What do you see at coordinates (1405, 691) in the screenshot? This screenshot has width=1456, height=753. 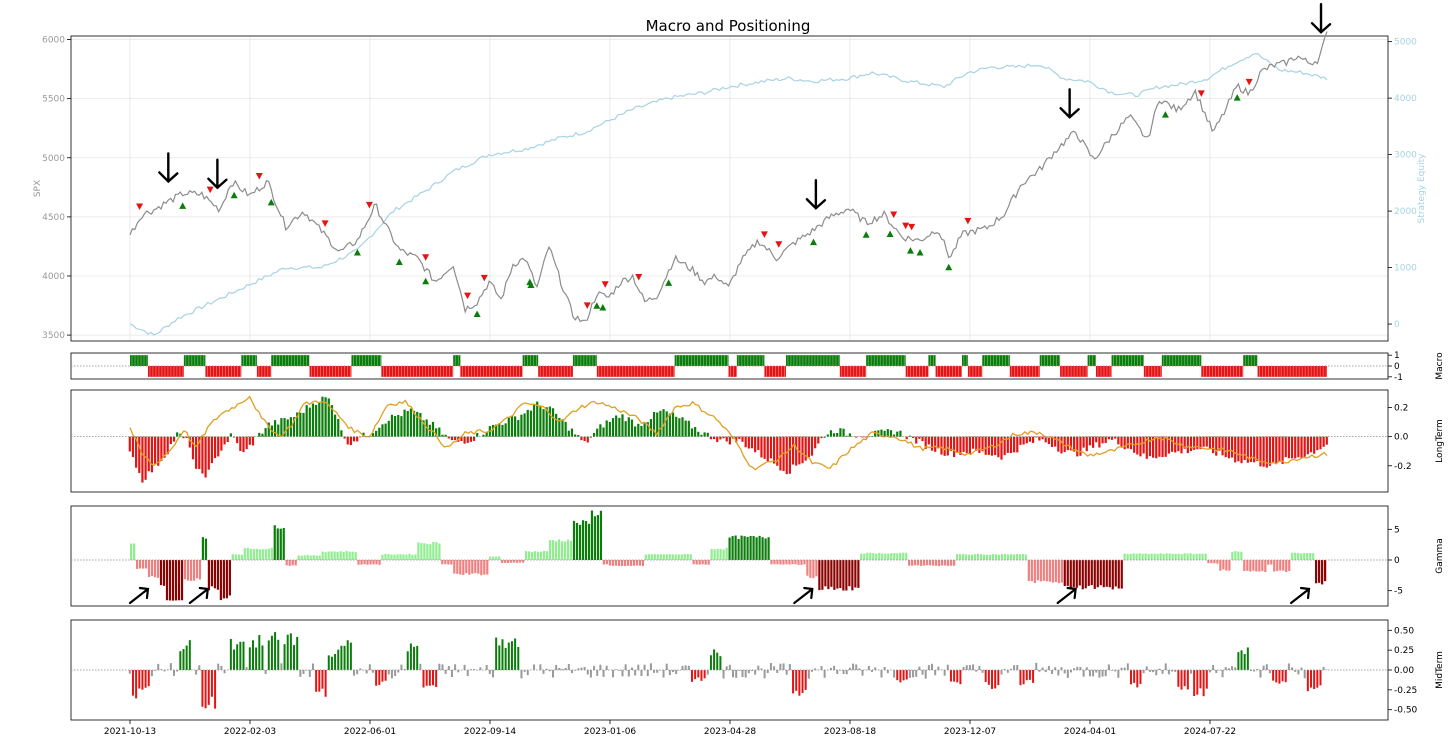 I see `midterm-ytick-label: -0.25` at bounding box center [1405, 691].